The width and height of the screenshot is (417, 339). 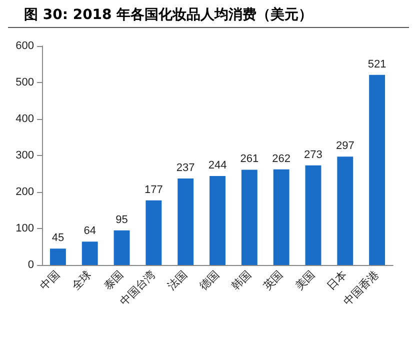 What do you see at coordinates (249, 159) in the screenshot?
I see `data-label: 261` at bounding box center [249, 159].